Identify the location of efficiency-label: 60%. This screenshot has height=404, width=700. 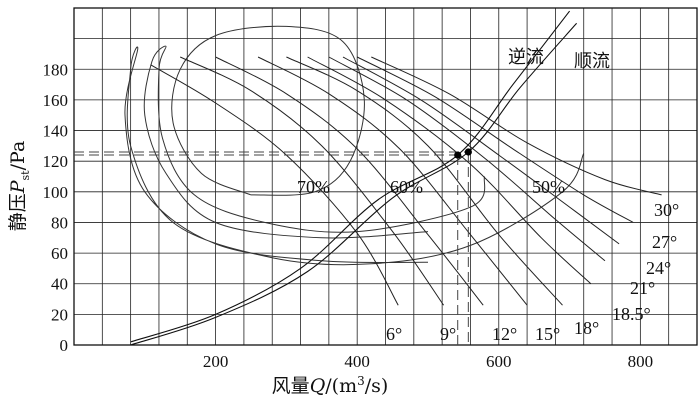
(406, 187).